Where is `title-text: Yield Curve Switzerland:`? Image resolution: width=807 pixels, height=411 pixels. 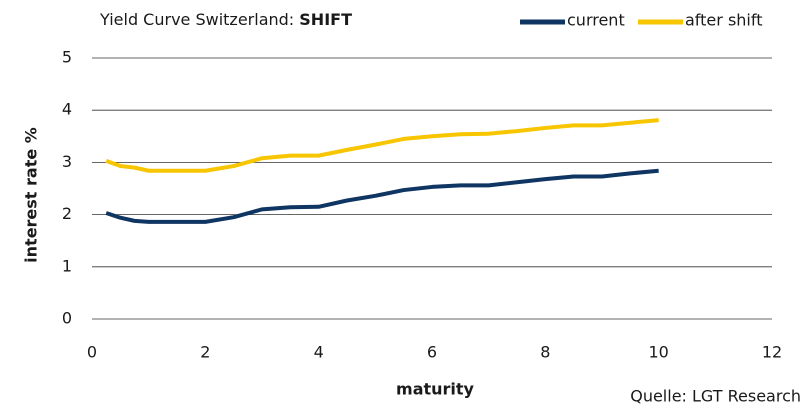 title-text: Yield Curve Switzerland: is located at coordinates (196, 19).